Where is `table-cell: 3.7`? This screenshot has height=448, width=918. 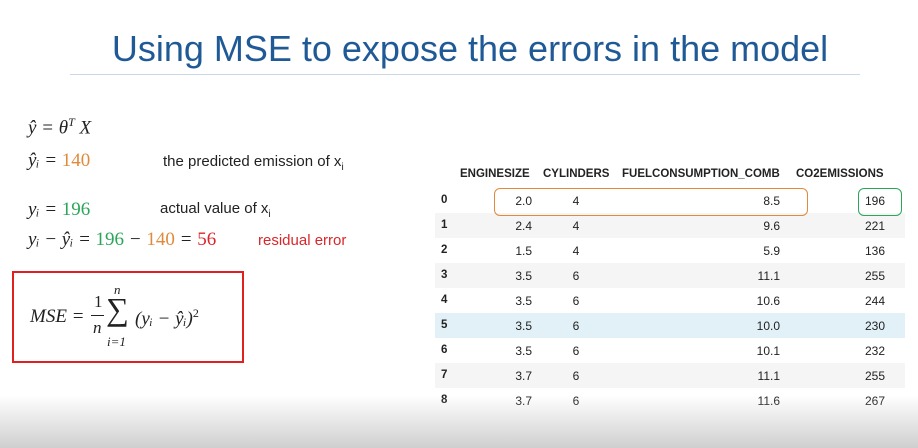
table-cell: 3.7 is located at coordinates (523, 376).